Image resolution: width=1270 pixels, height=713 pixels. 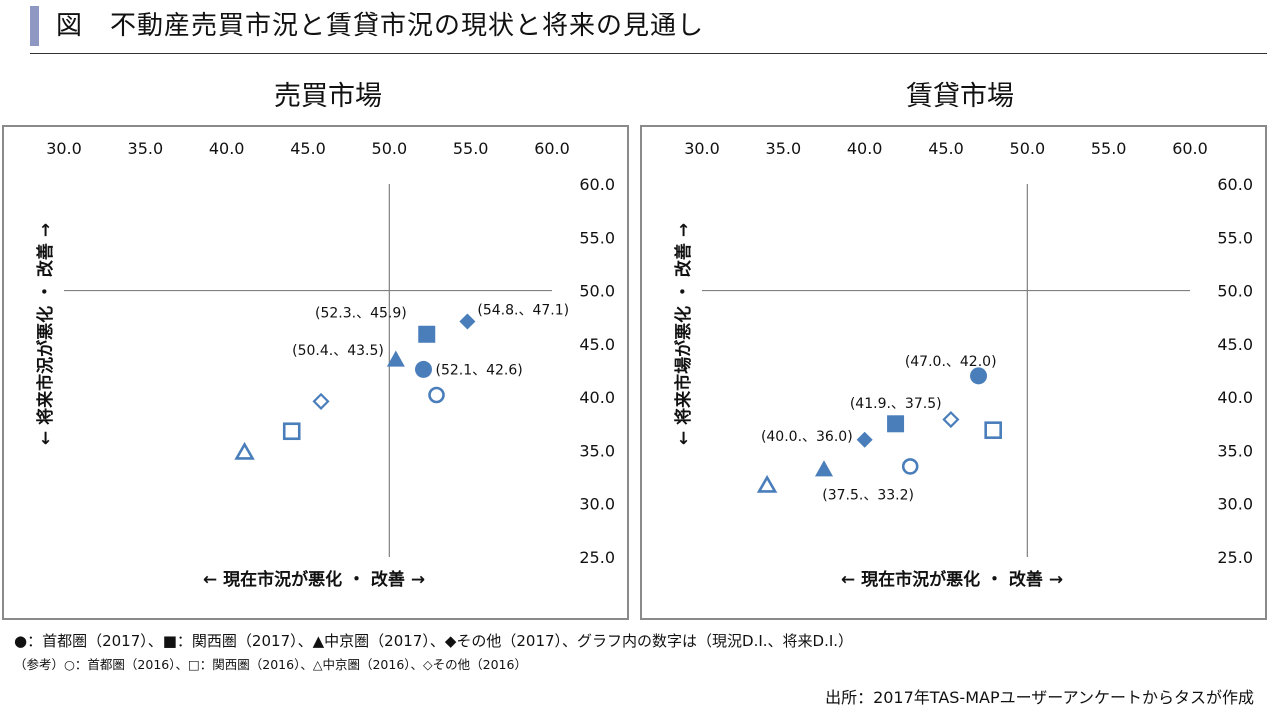 I want to click on data-label: (50.4.、43.5), so click(x=338, y=351).